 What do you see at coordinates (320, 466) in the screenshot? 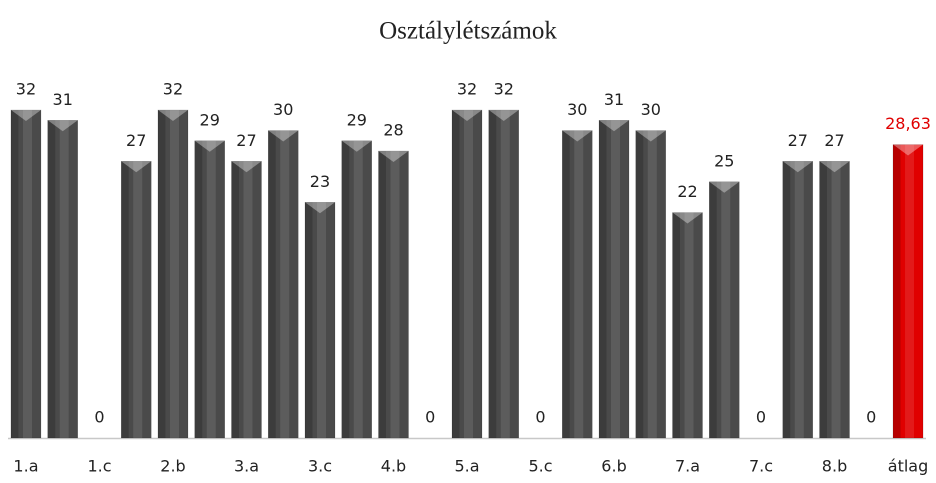
I see `x-tick-label: 3.c` at bounding box center [320, 466].